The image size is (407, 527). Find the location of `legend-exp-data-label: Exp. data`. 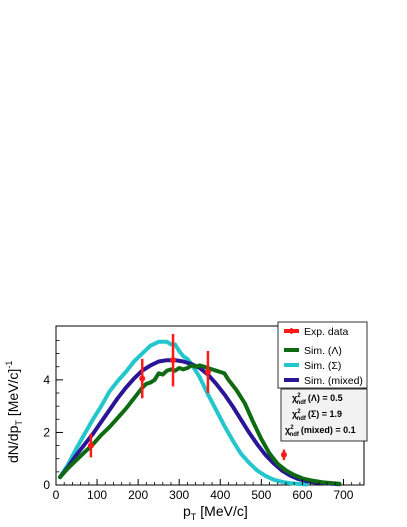

legend-exp-data-label: Exp. data is located at coordinates (326, 332).